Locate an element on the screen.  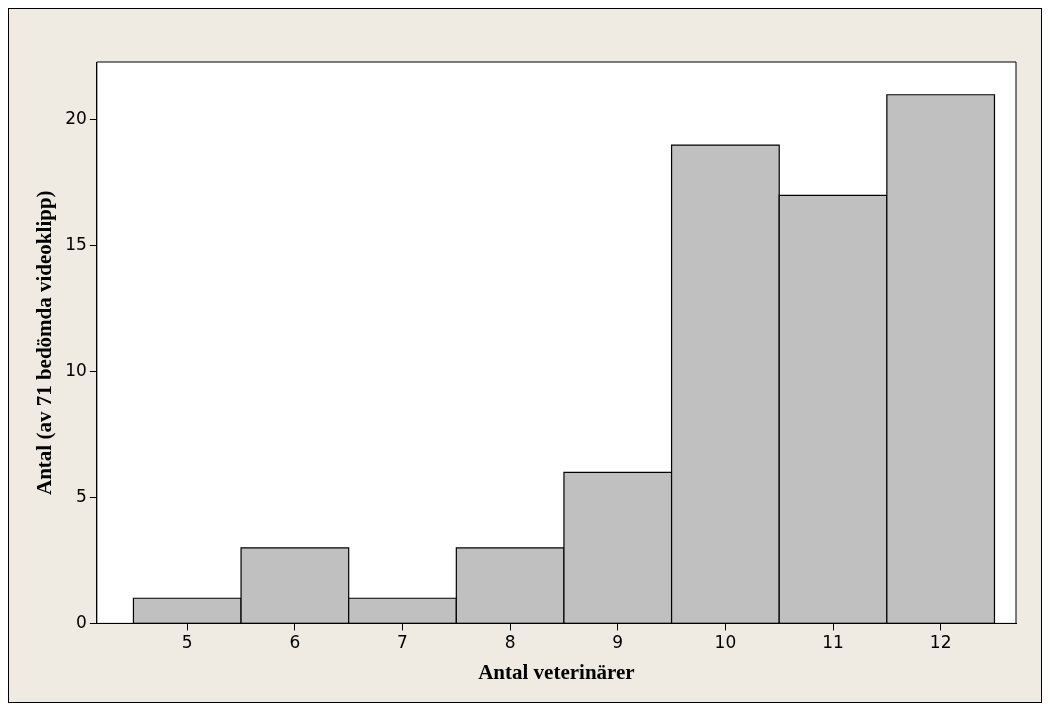
y-tick-label: 15 is located at coordinates (76, 244).